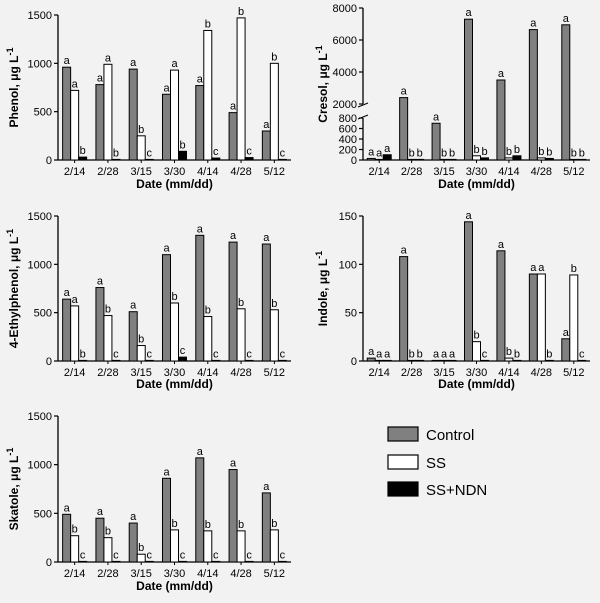 This screenshot has height=603, width=600. What do you see at coordinates (573, 172) in the screenshot?
I see `x-tick-label: 5/12` at bounding box center [573, 172].